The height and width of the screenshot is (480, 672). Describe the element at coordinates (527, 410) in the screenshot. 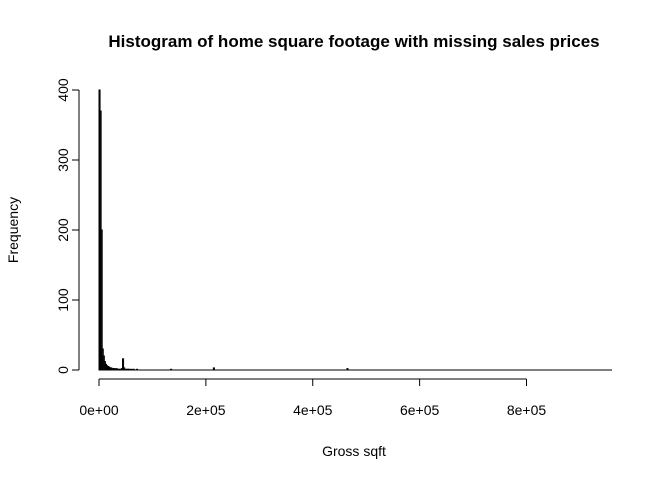

I see `x-tick-label: 8e+05` at that location.